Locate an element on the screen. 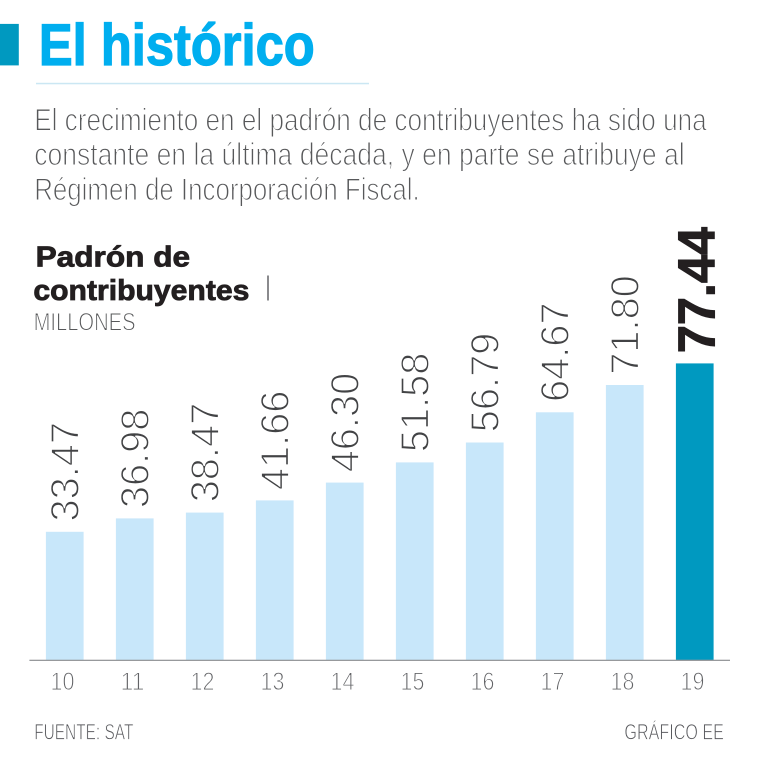 The image size is (763, 768). svg-text: 51.58 is located at coordinates (416, 403).